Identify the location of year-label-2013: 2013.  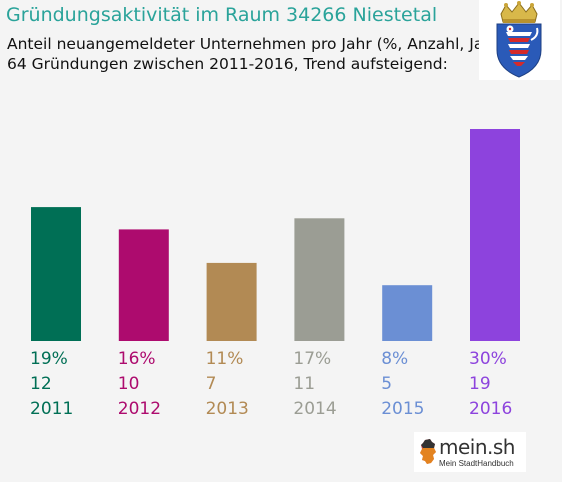
(227, 409).